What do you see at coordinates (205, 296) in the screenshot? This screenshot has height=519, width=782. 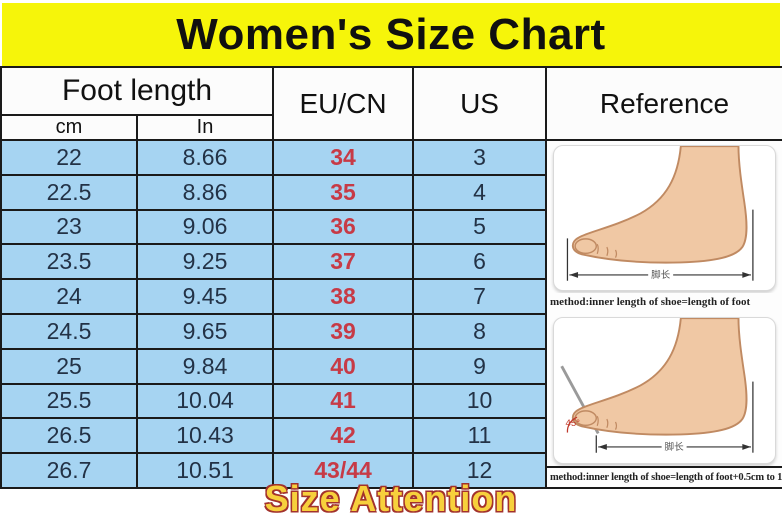 I see `cell-in: 9.45` at bounding box center [205, 296].